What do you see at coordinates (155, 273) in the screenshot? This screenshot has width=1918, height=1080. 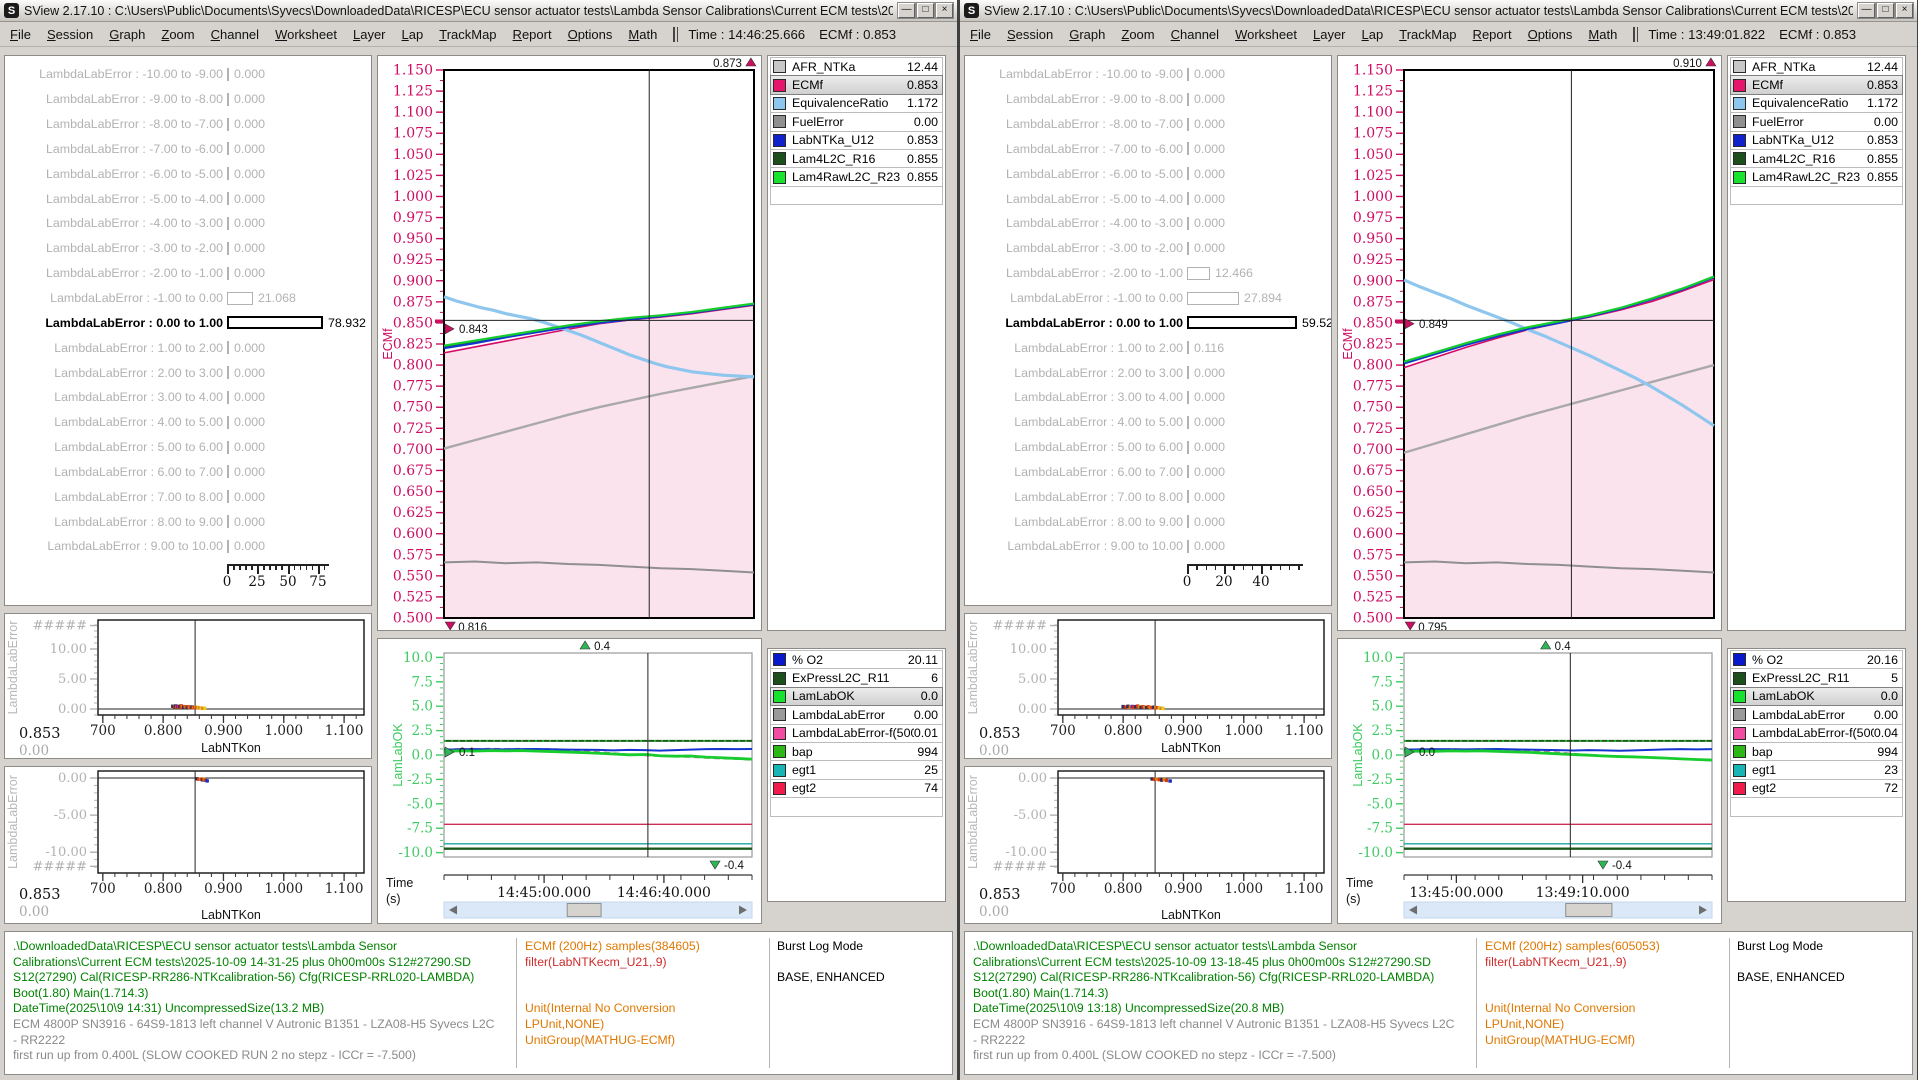 I see `histogram-row: LambdaLabError : -2.00 to -1.00 0.000` at bounding box center [155, 273].